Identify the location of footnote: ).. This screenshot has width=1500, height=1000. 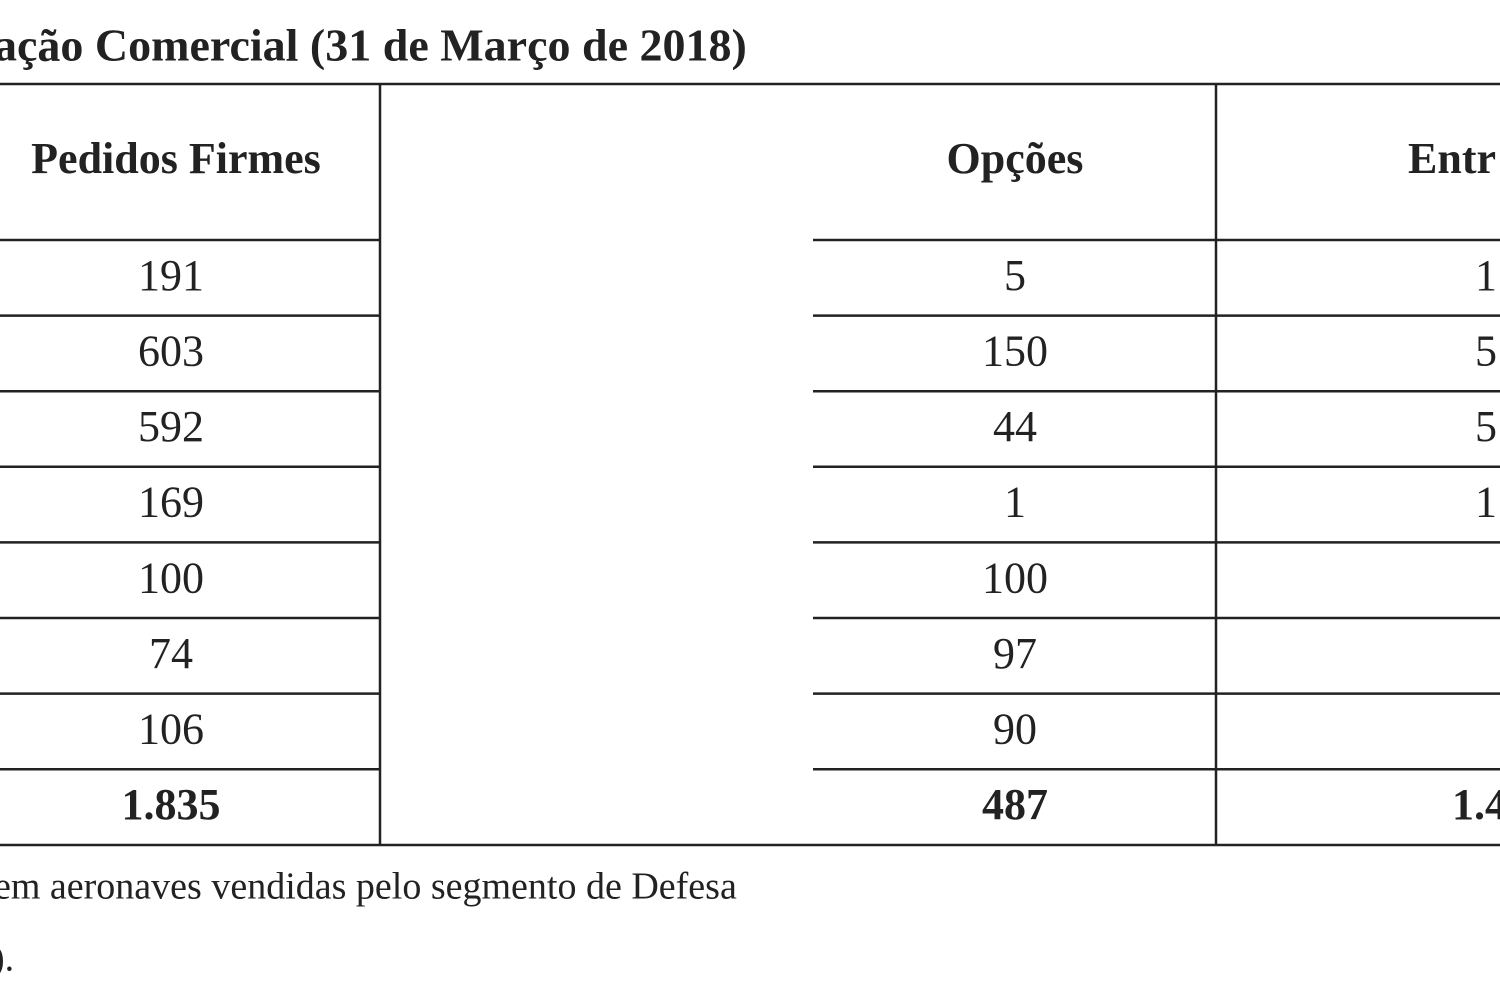
(7, 959).